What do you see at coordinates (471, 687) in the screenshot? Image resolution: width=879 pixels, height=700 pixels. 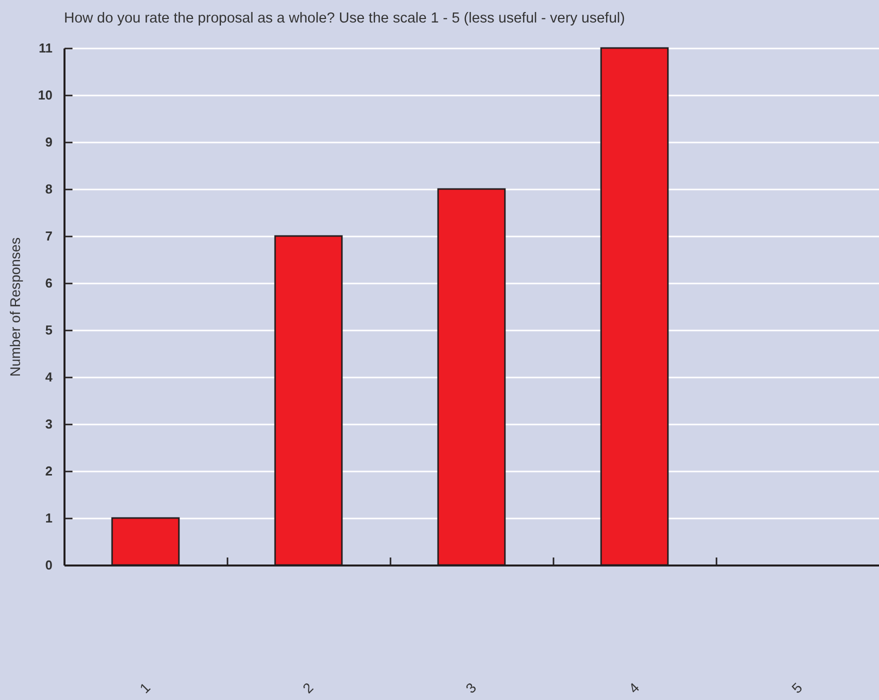 I see `x-tick-label: 3` at bounding box center [471, 687].